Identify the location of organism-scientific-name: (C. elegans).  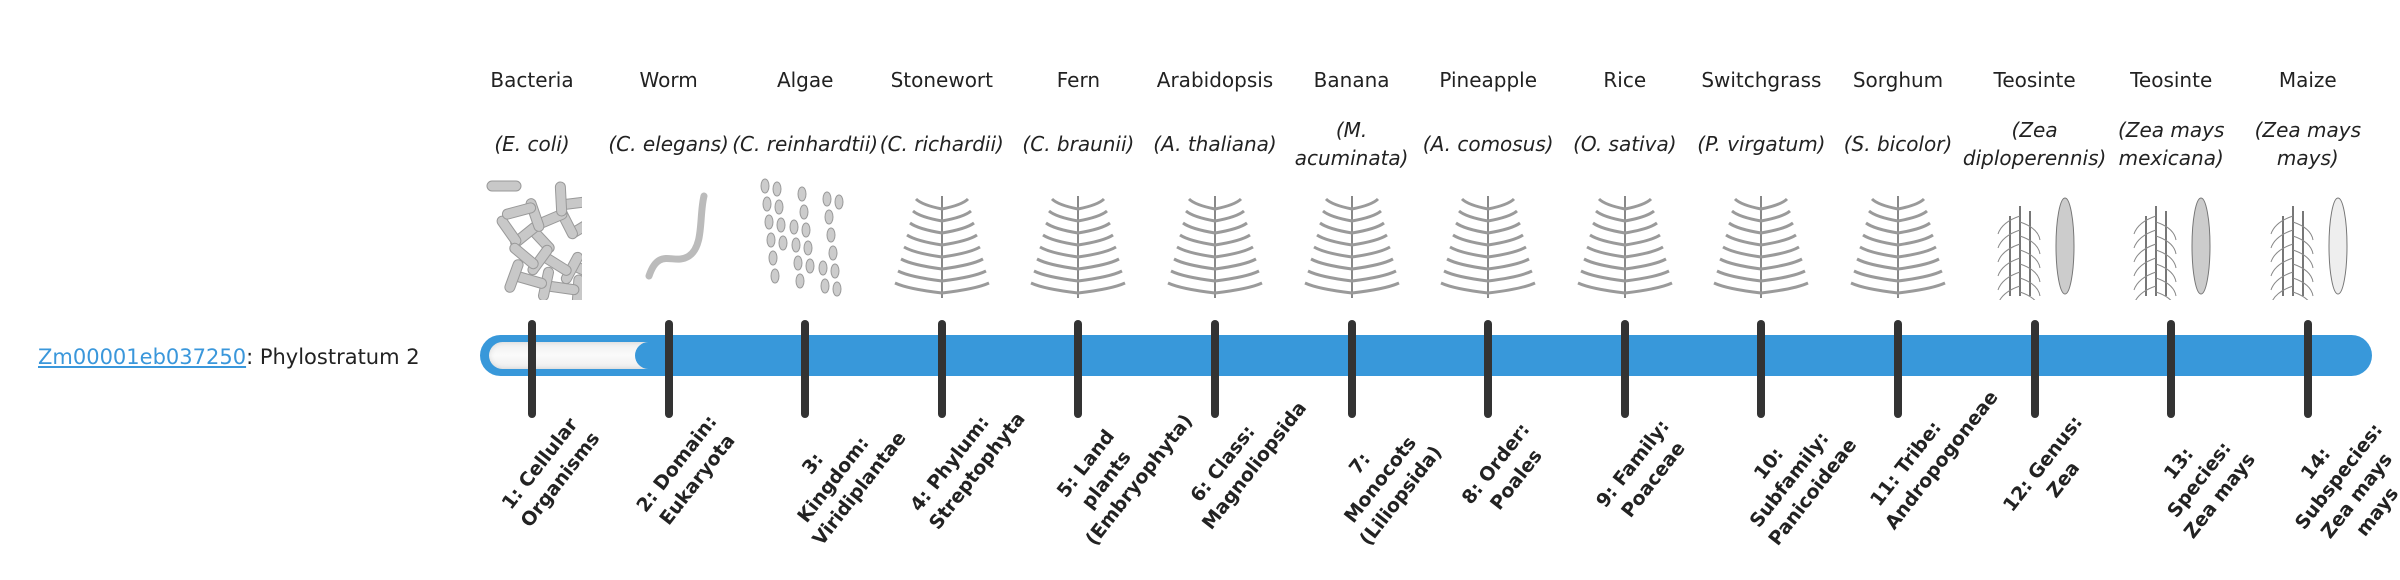
(669, 144).